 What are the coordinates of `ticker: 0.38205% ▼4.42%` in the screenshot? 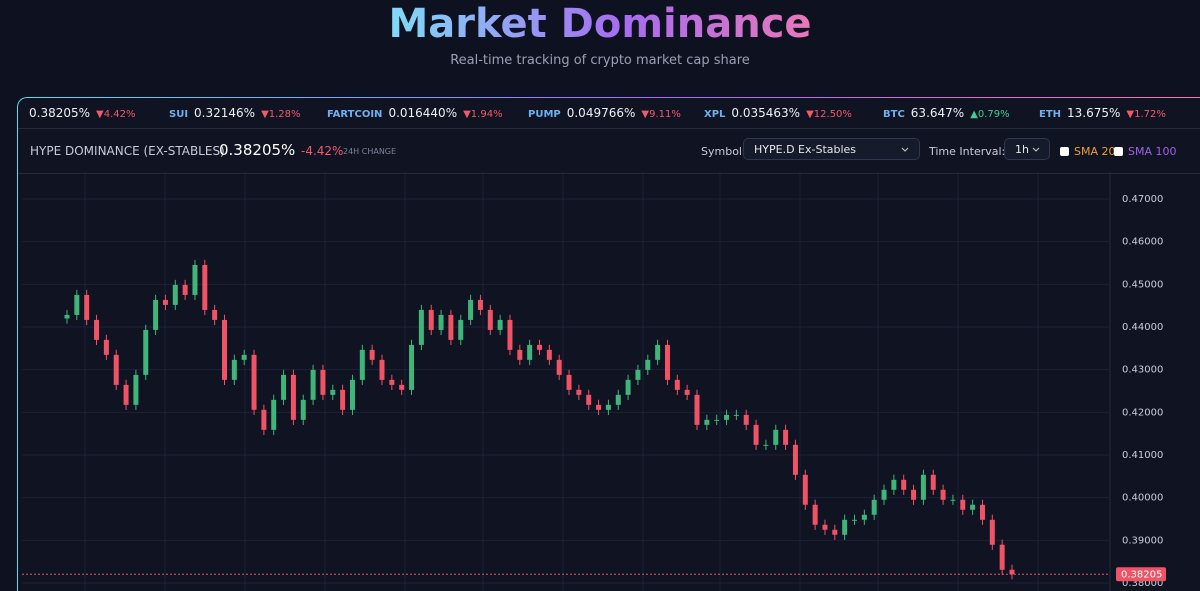 It's located at (82, 113).